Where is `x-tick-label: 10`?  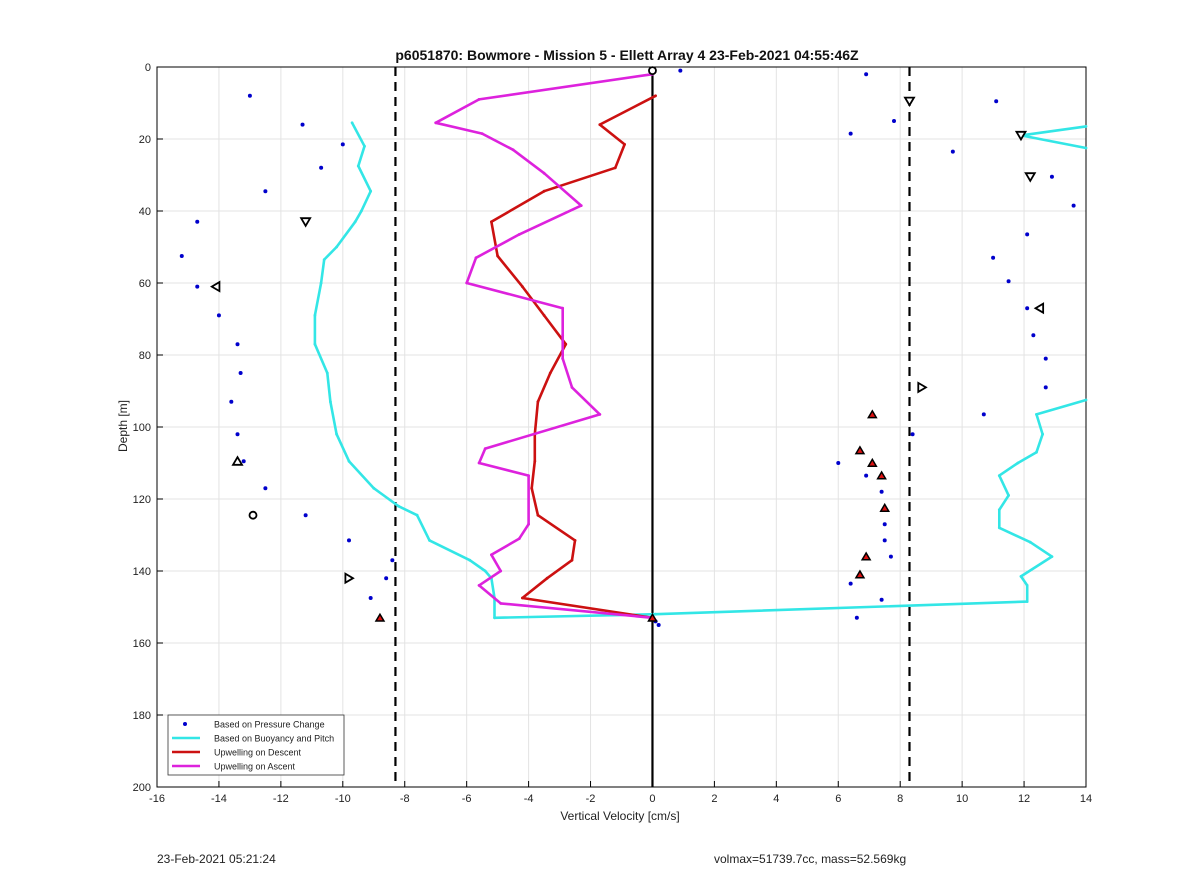
x-tick-label: 10 is located at coordinates (962, 799).